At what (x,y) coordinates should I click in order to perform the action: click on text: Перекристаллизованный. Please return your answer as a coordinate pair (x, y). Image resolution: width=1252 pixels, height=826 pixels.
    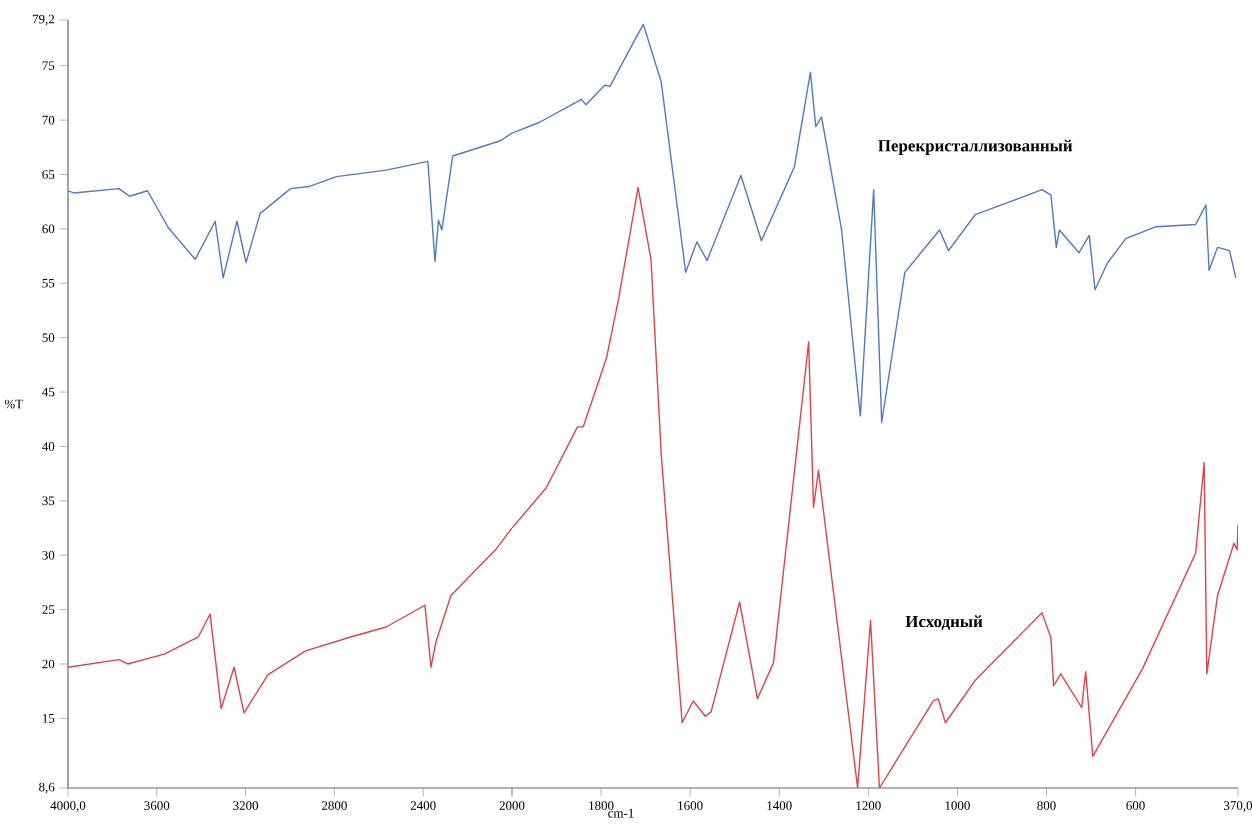
    Looking at the image, I should click on (975, 147).